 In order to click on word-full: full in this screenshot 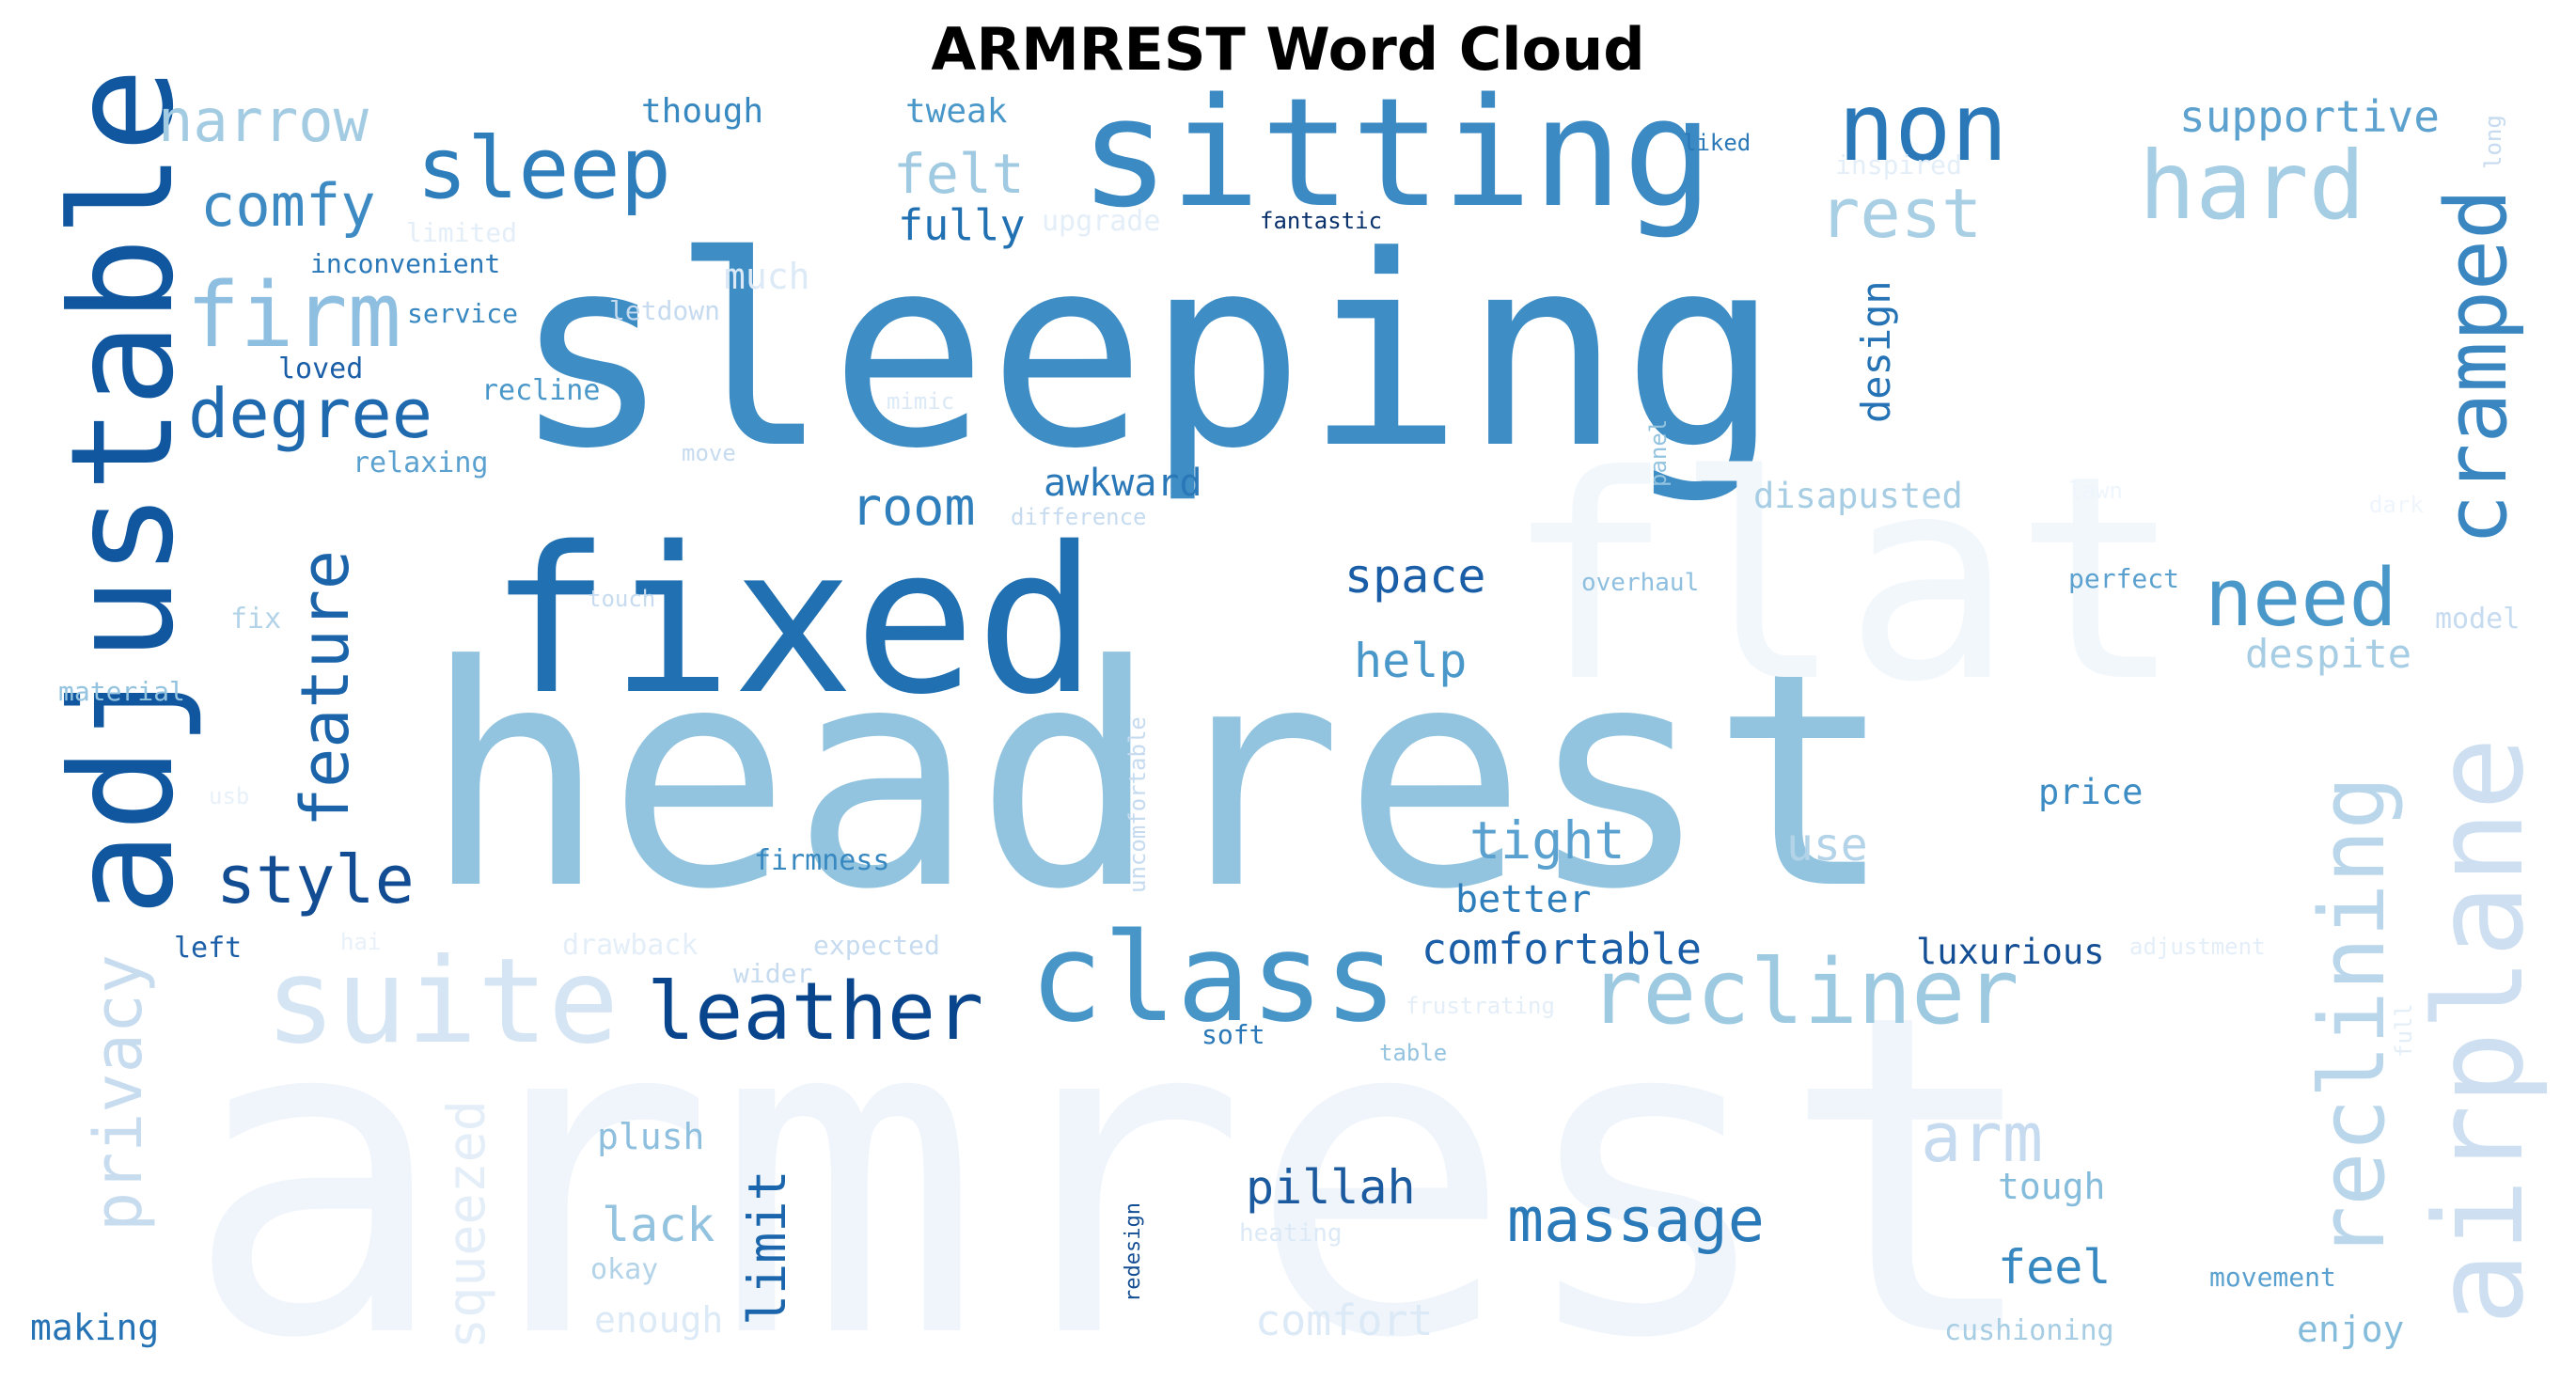, I will do `click(2404, 1030)`.